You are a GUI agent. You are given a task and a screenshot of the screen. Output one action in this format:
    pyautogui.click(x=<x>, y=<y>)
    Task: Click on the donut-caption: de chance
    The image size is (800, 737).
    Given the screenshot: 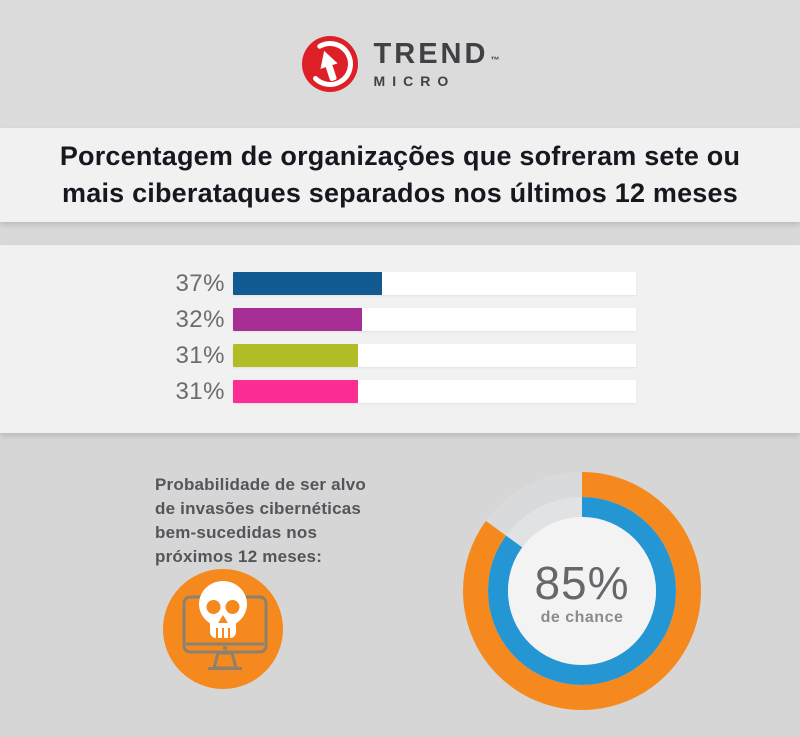 What is the action you would take?
    pyautogui.click(x=582, y=617)
    